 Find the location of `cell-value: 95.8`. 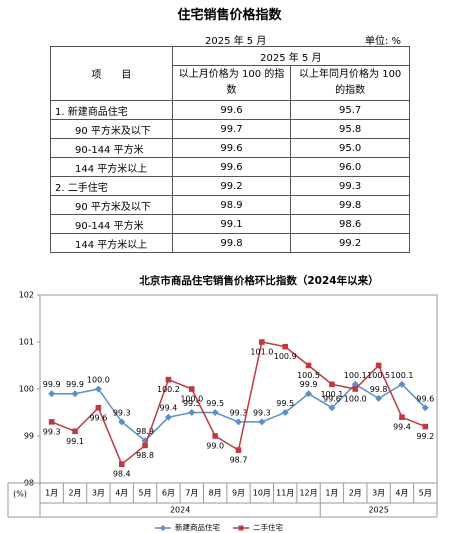

cell-value: 95.8 is located at coordinates (350, 129).